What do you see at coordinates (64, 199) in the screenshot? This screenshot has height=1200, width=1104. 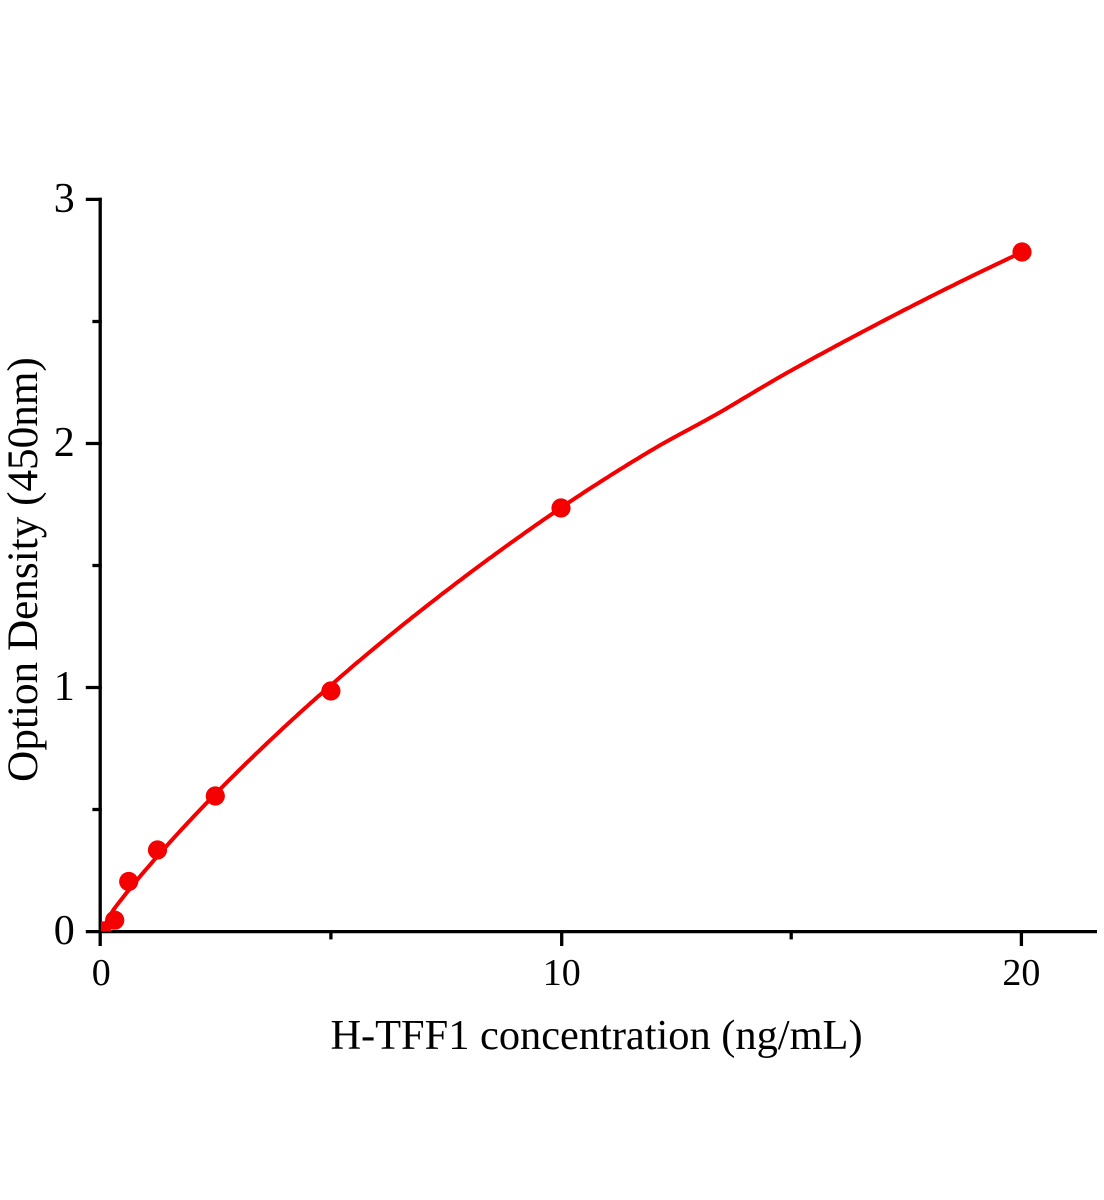 I see `svg-text: 3` at bounding box center [64, 199].